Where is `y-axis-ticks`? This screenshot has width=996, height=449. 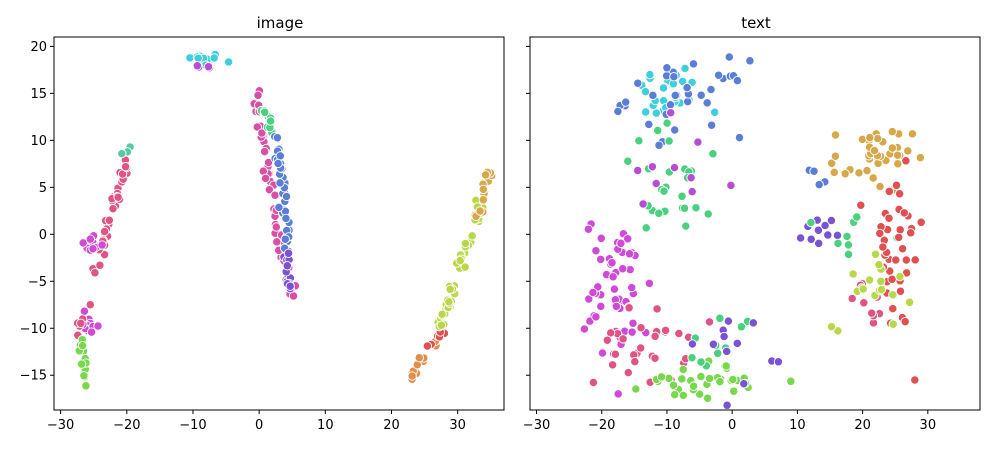 y-axis-ticks is located at coordinates (528, 210).